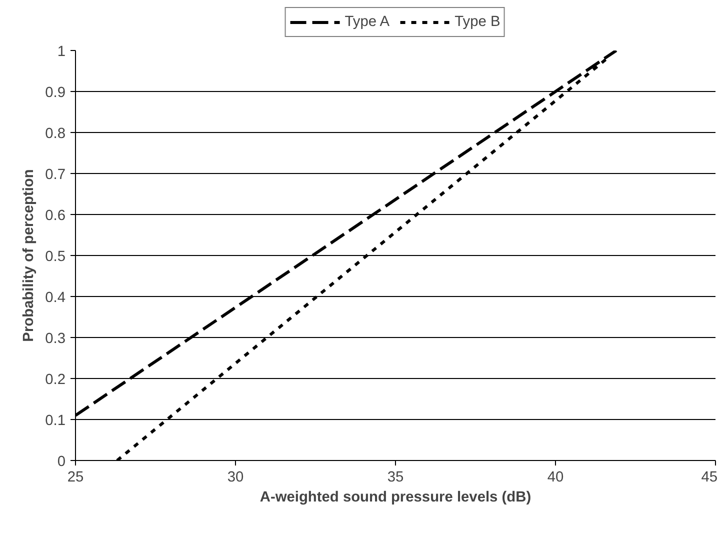 This screenshot has height=560, width=725. What do you see at coordinates (555, 478) in the screenshot?
I see `x-tick-label: 40` at bounding box center [555, 478].